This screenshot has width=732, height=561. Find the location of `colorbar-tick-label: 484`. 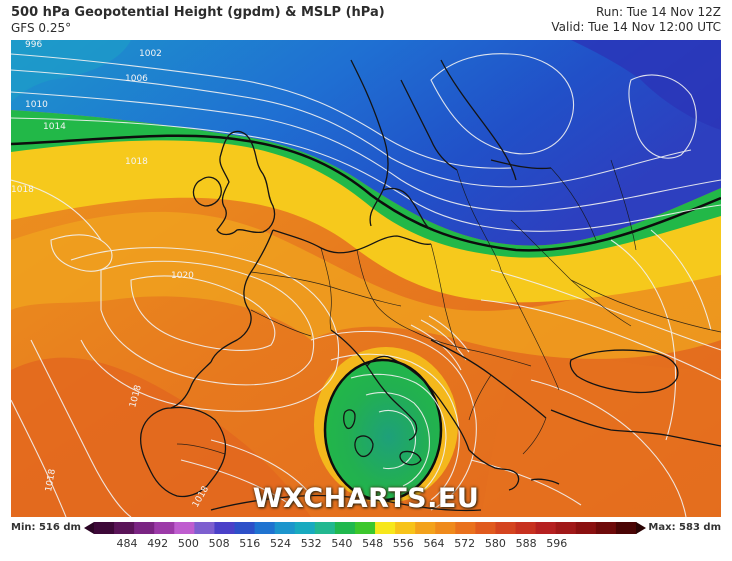

colorbar-tick-label: 484 is located at coordinates (127, 543).